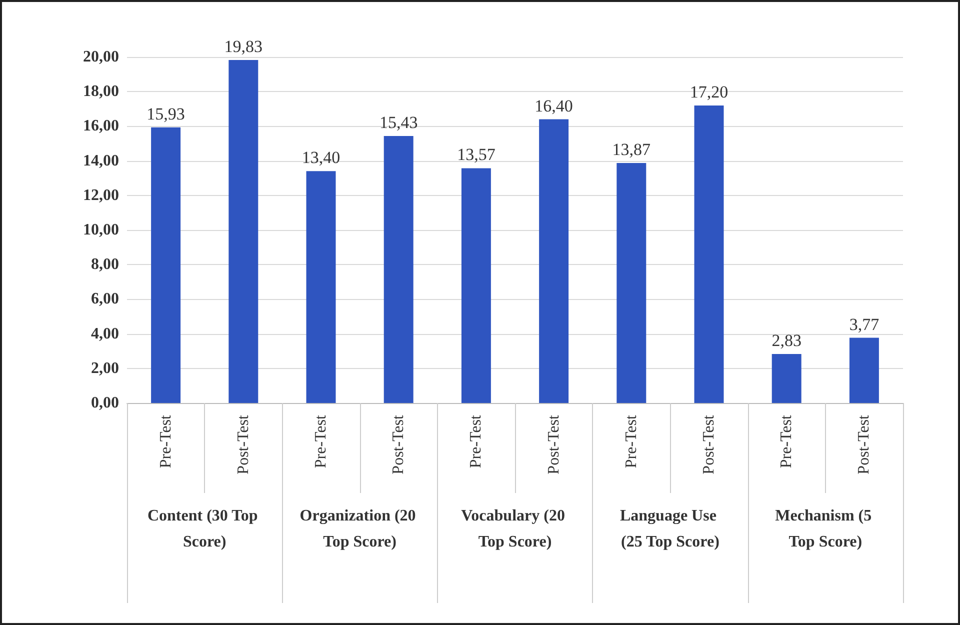  I want to click on y-tick-label: 4,00, so click(105, 333).